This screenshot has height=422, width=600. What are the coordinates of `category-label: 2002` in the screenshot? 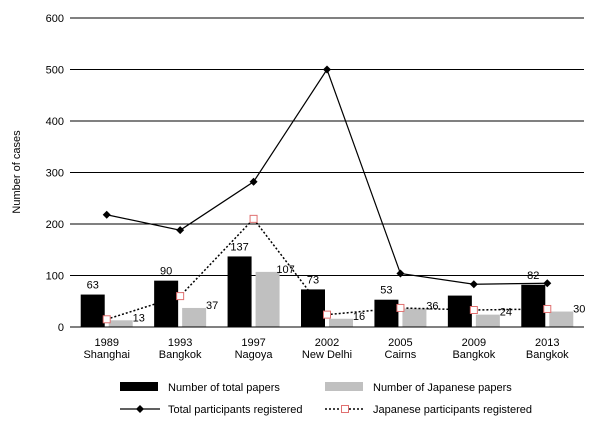 It's located at (327, 343).